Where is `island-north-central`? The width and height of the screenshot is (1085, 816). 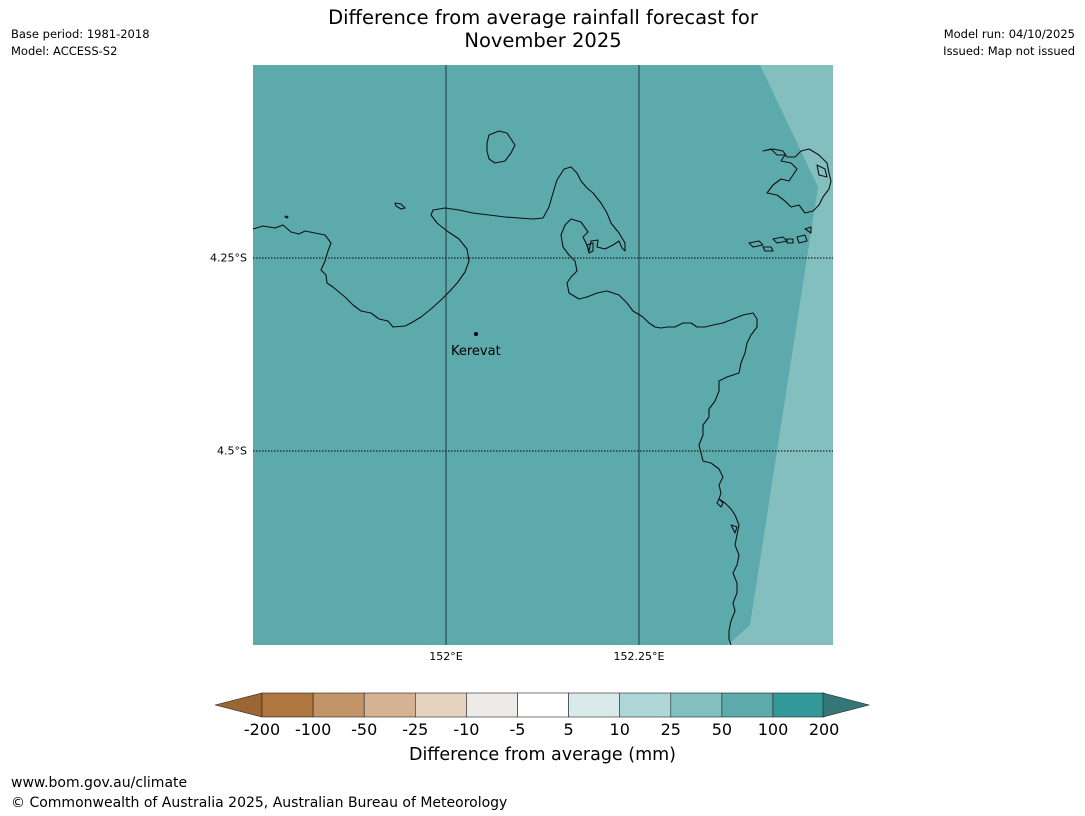 island-north-central is located at coordinates (501, 147).